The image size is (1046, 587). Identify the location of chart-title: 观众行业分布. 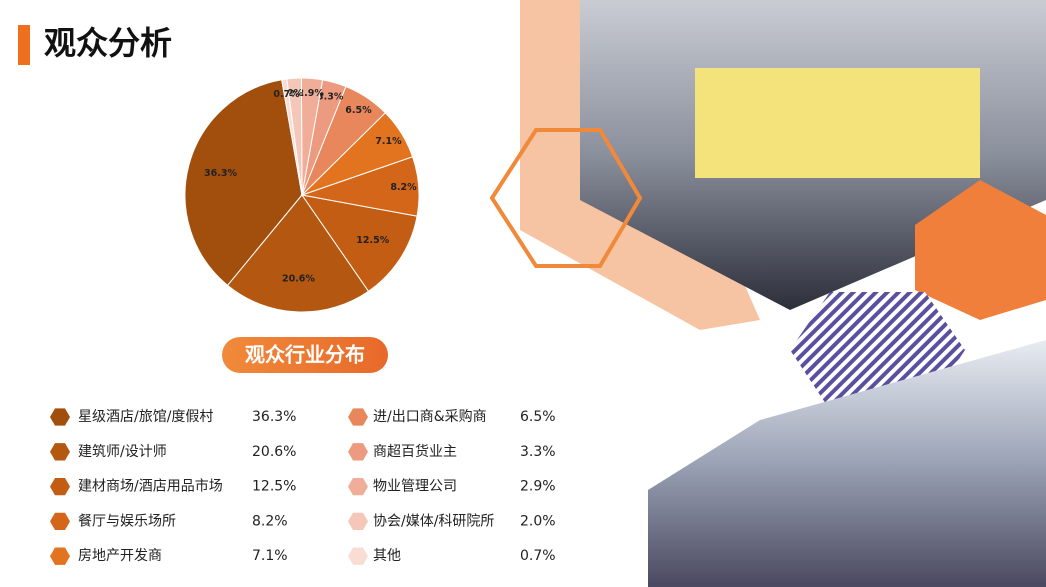
(305, 355).